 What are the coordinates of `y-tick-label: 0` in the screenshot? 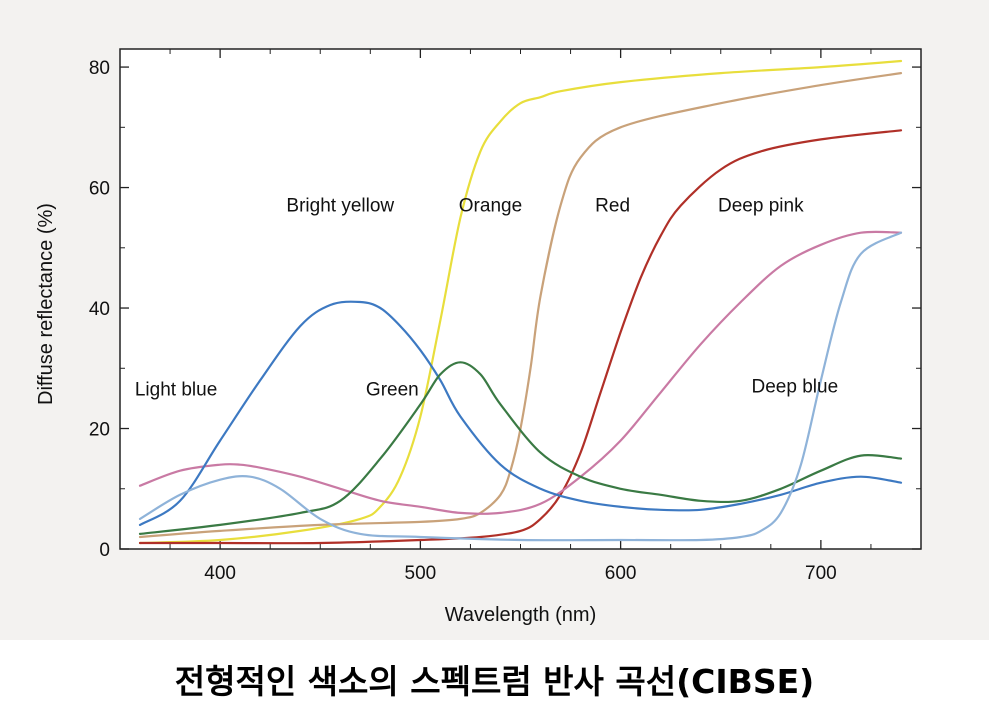 It's located at (104, 550).